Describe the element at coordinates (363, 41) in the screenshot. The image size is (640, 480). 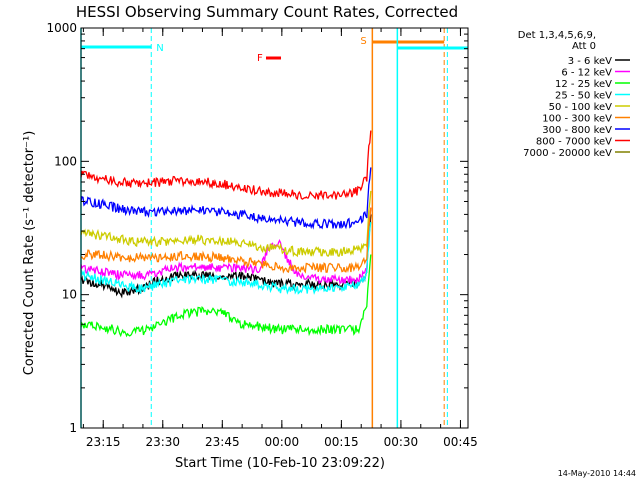
I see `annotation-label: S` at that location.